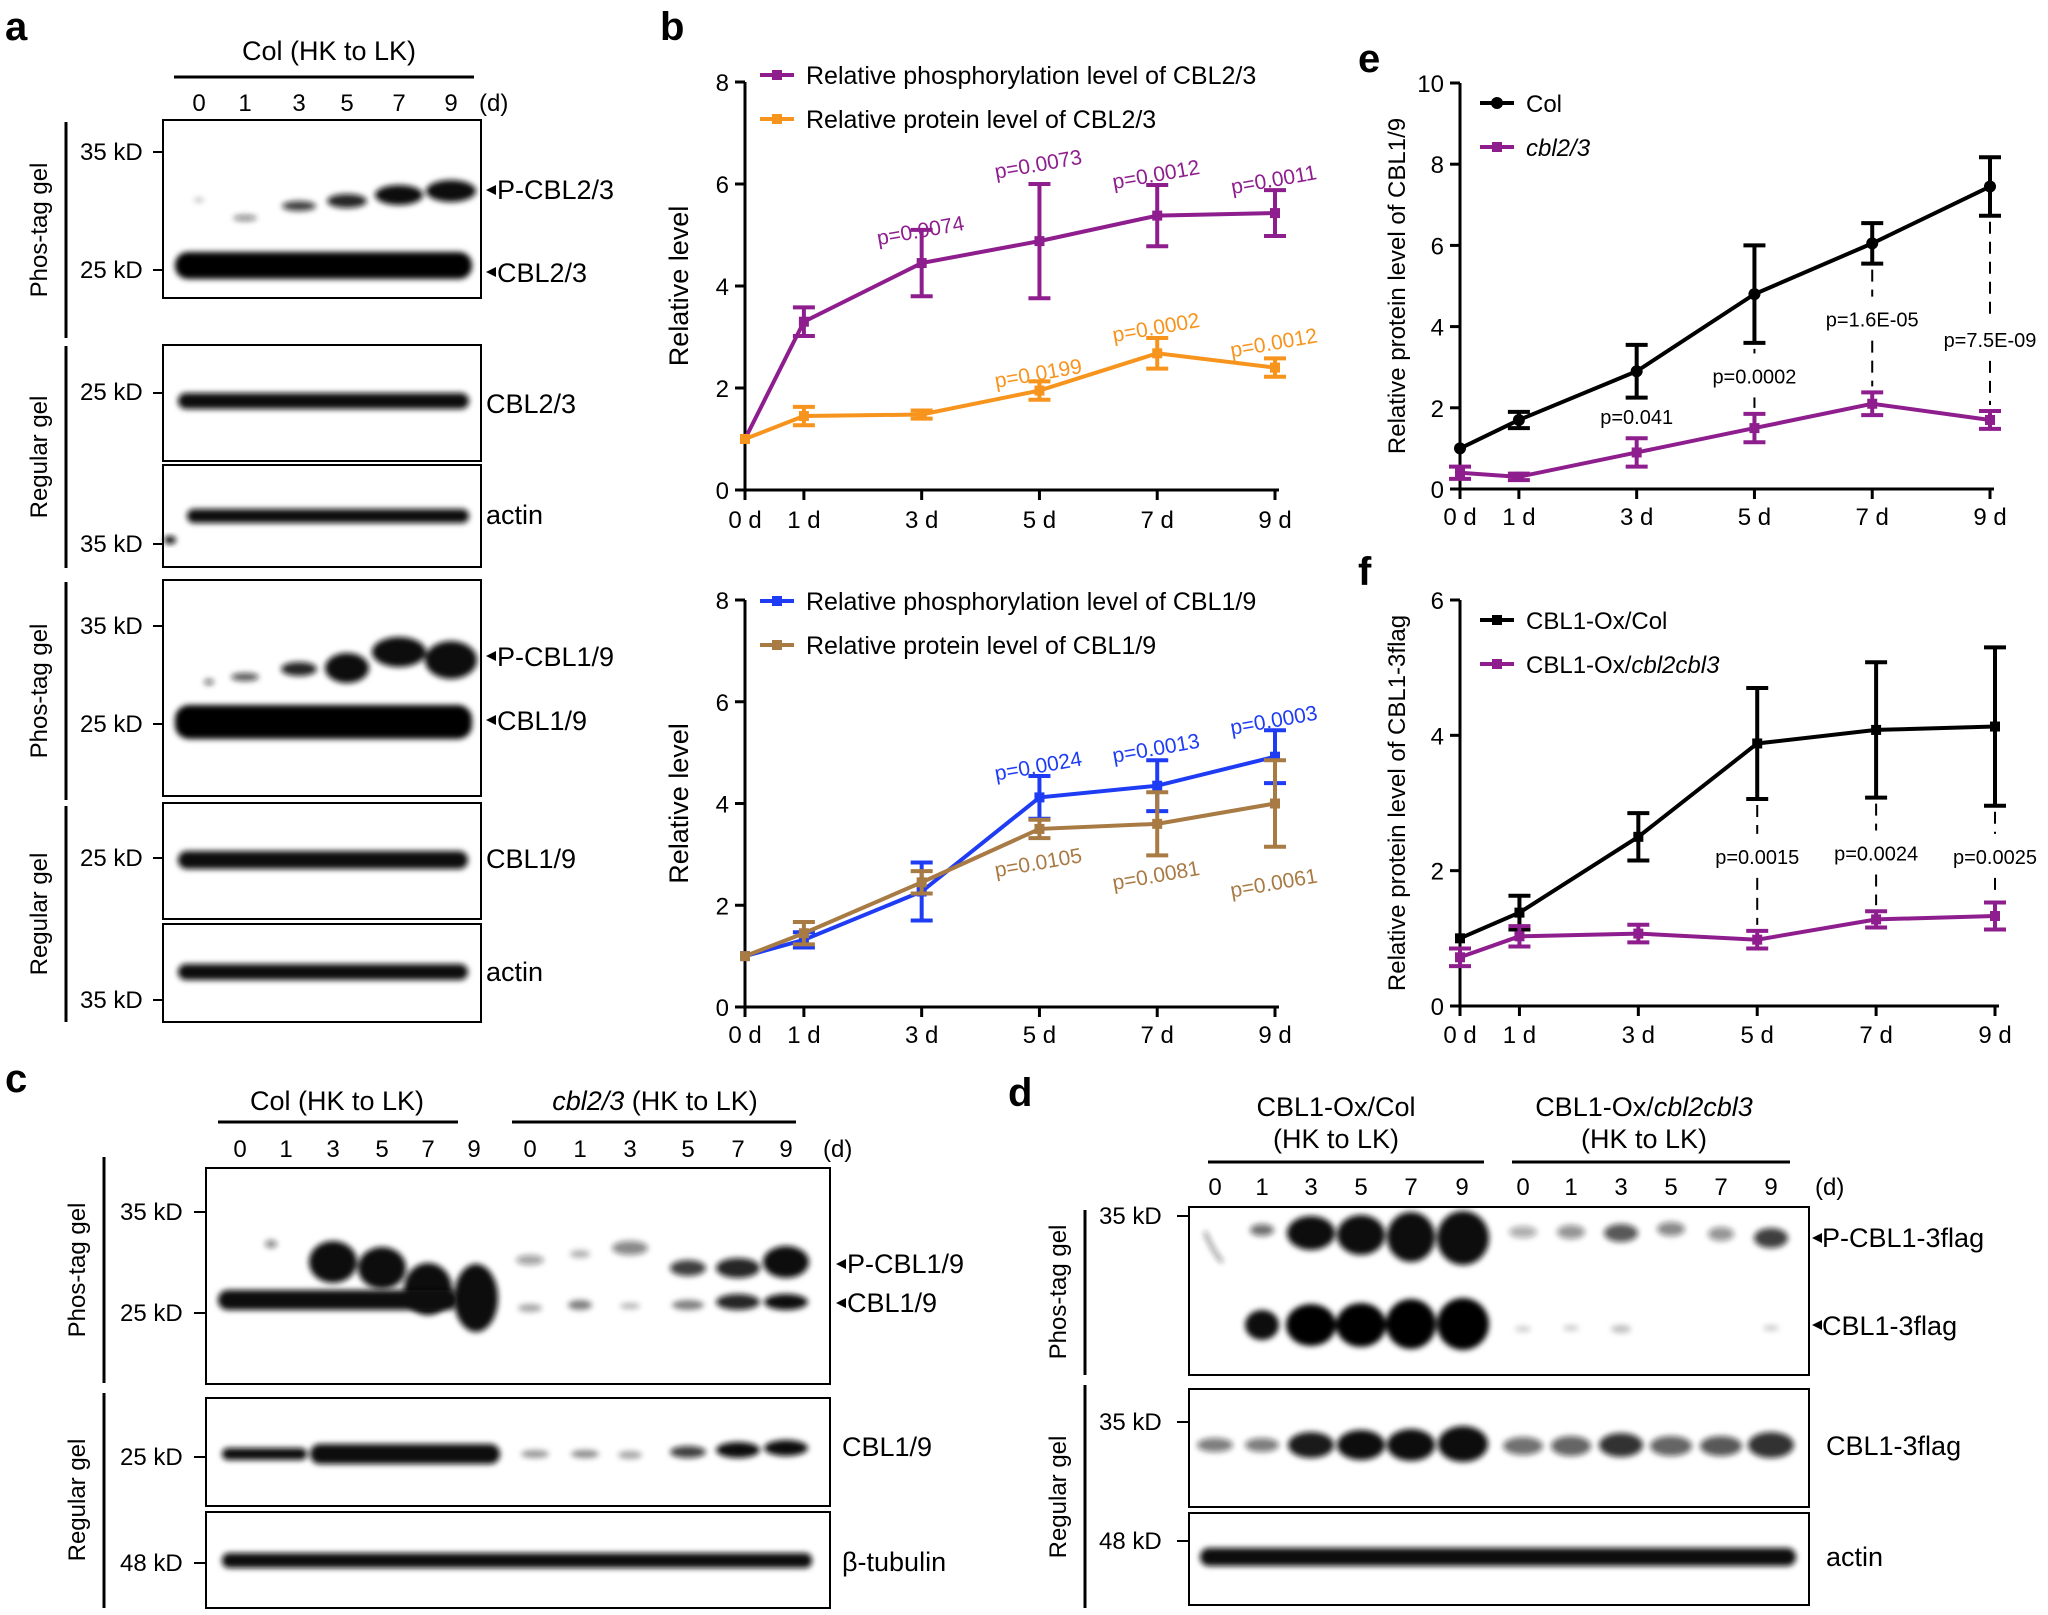 The height and width of the screenshot is (1615, 2048). Describe the element at coordinates (1636, 418) in the screenshot. I see `p-value-annotation: p=0.041` at that location.